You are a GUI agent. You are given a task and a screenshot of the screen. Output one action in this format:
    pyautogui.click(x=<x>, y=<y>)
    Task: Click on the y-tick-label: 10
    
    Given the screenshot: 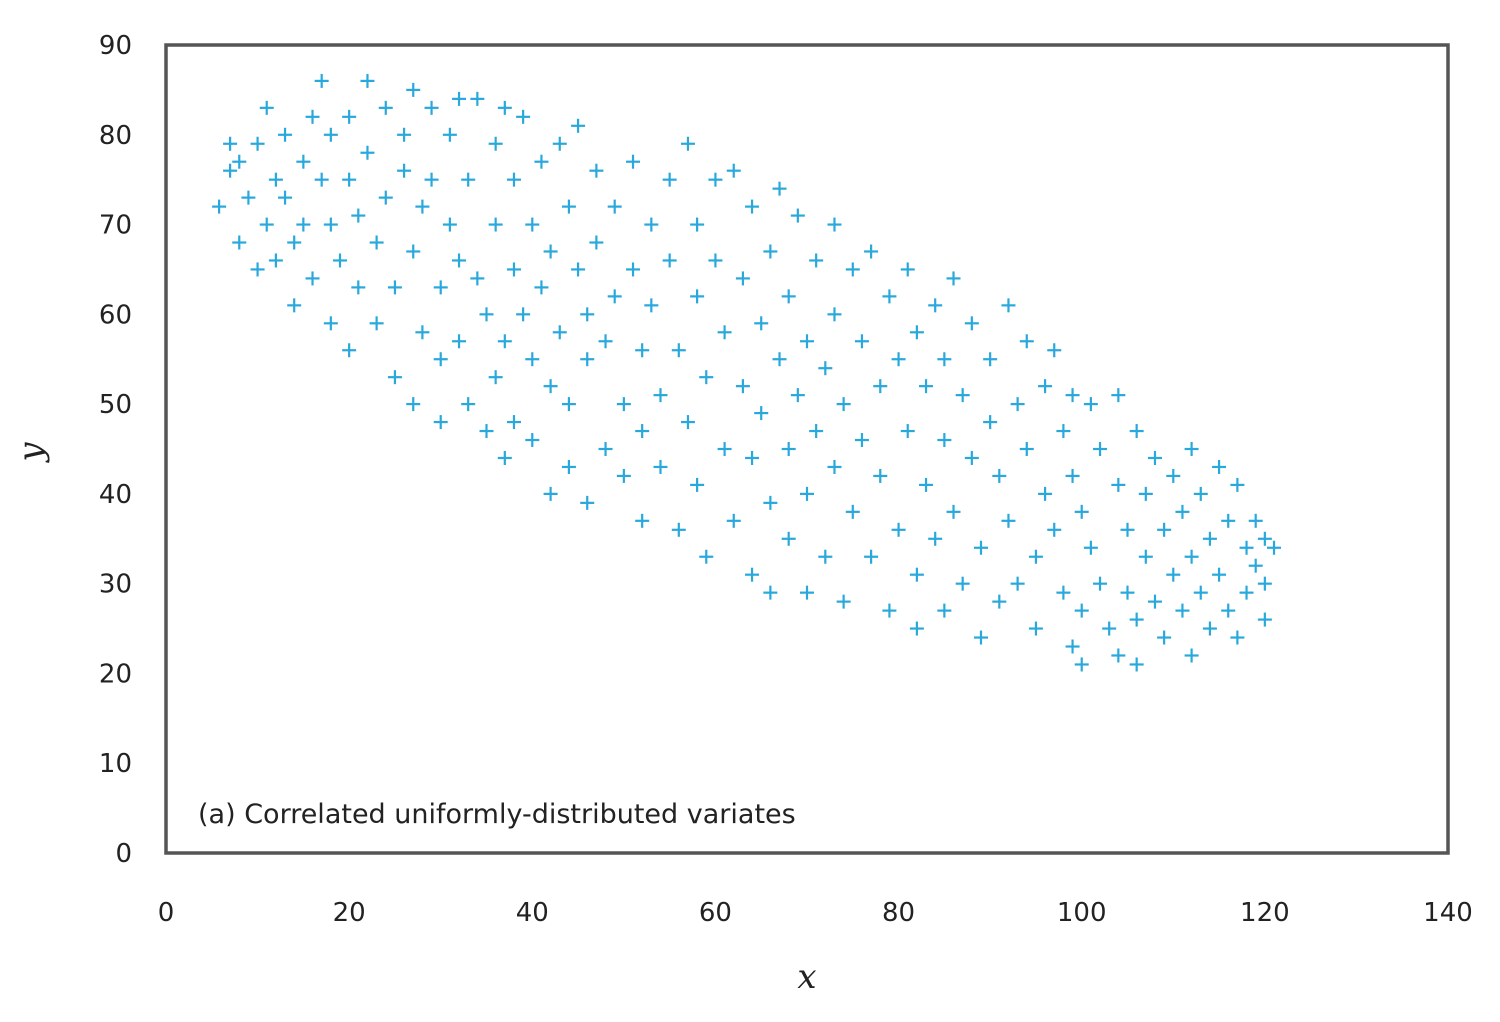 What is the action you would take?
    pyautogui.click(x=115, y=764)
    